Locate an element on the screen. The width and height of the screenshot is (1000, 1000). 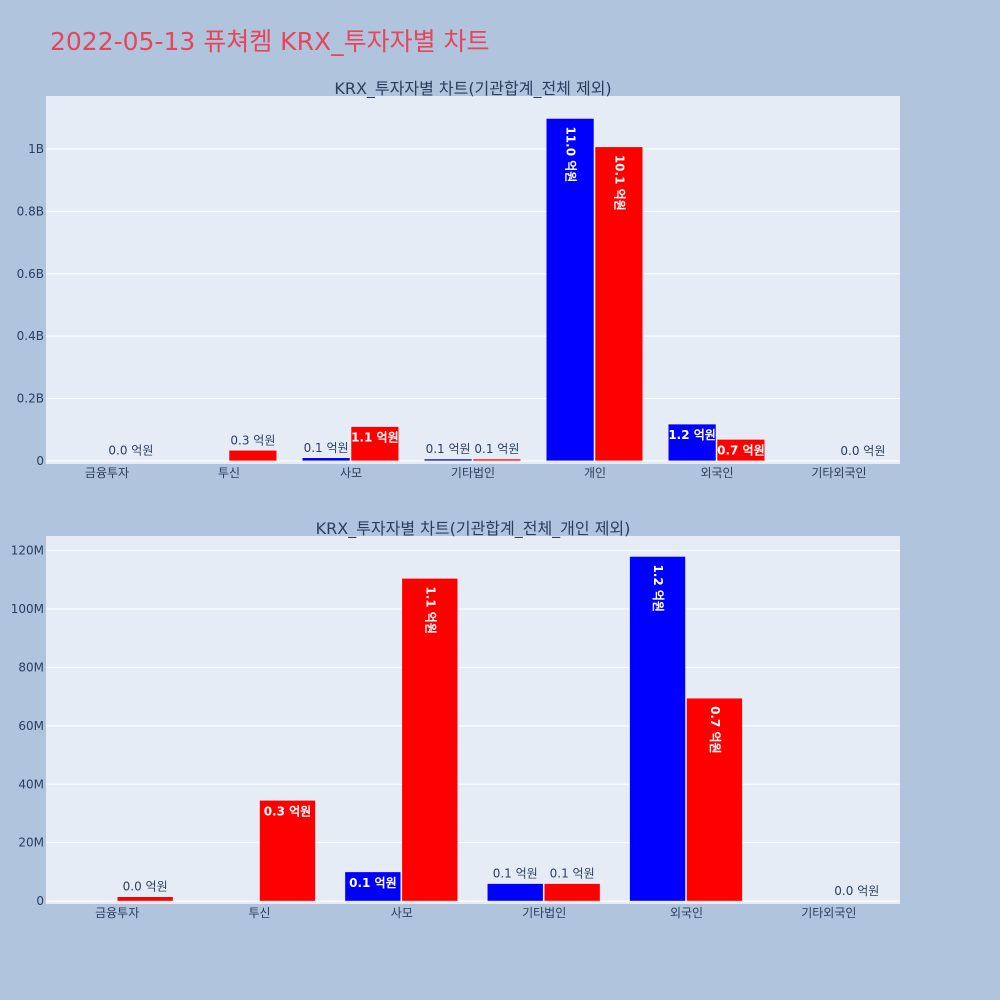
y-tick-label: 100M is located at coordinates (27, 609).